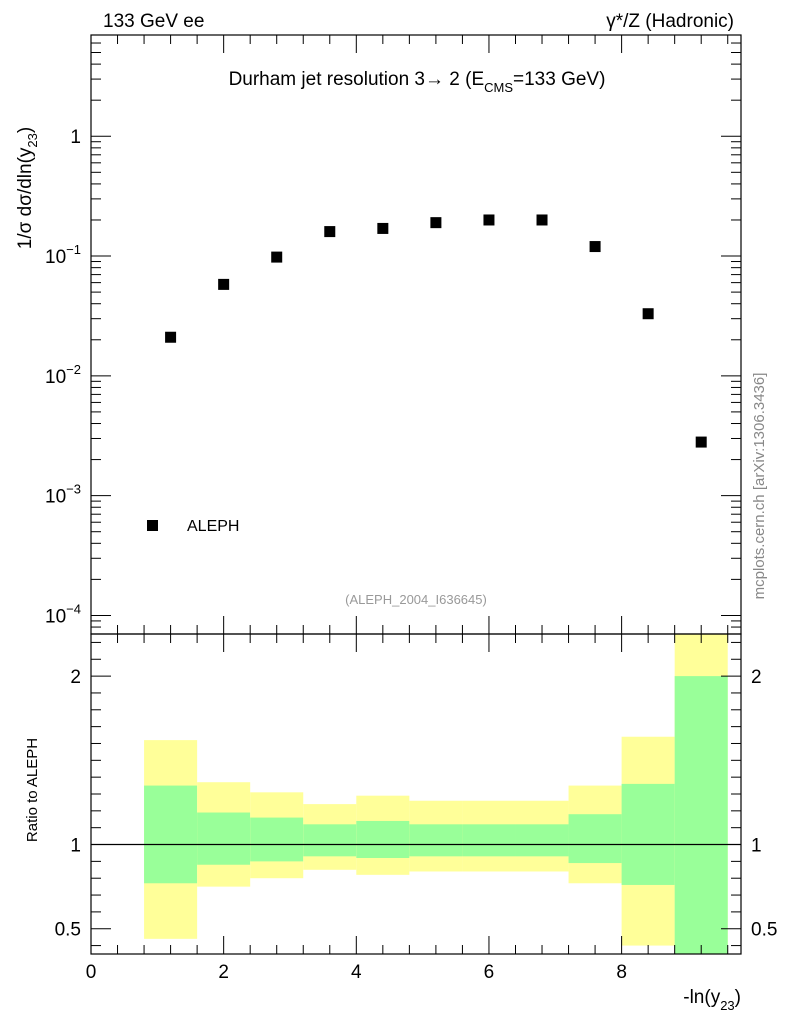  I want to click on y-tick-label-3: 10⁻³, so click(63, 495).